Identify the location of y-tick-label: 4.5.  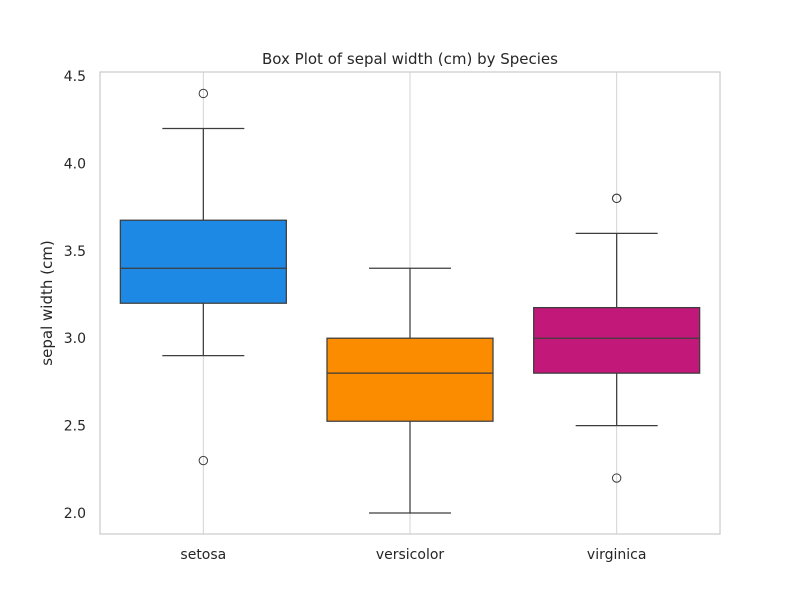
(75, 77).